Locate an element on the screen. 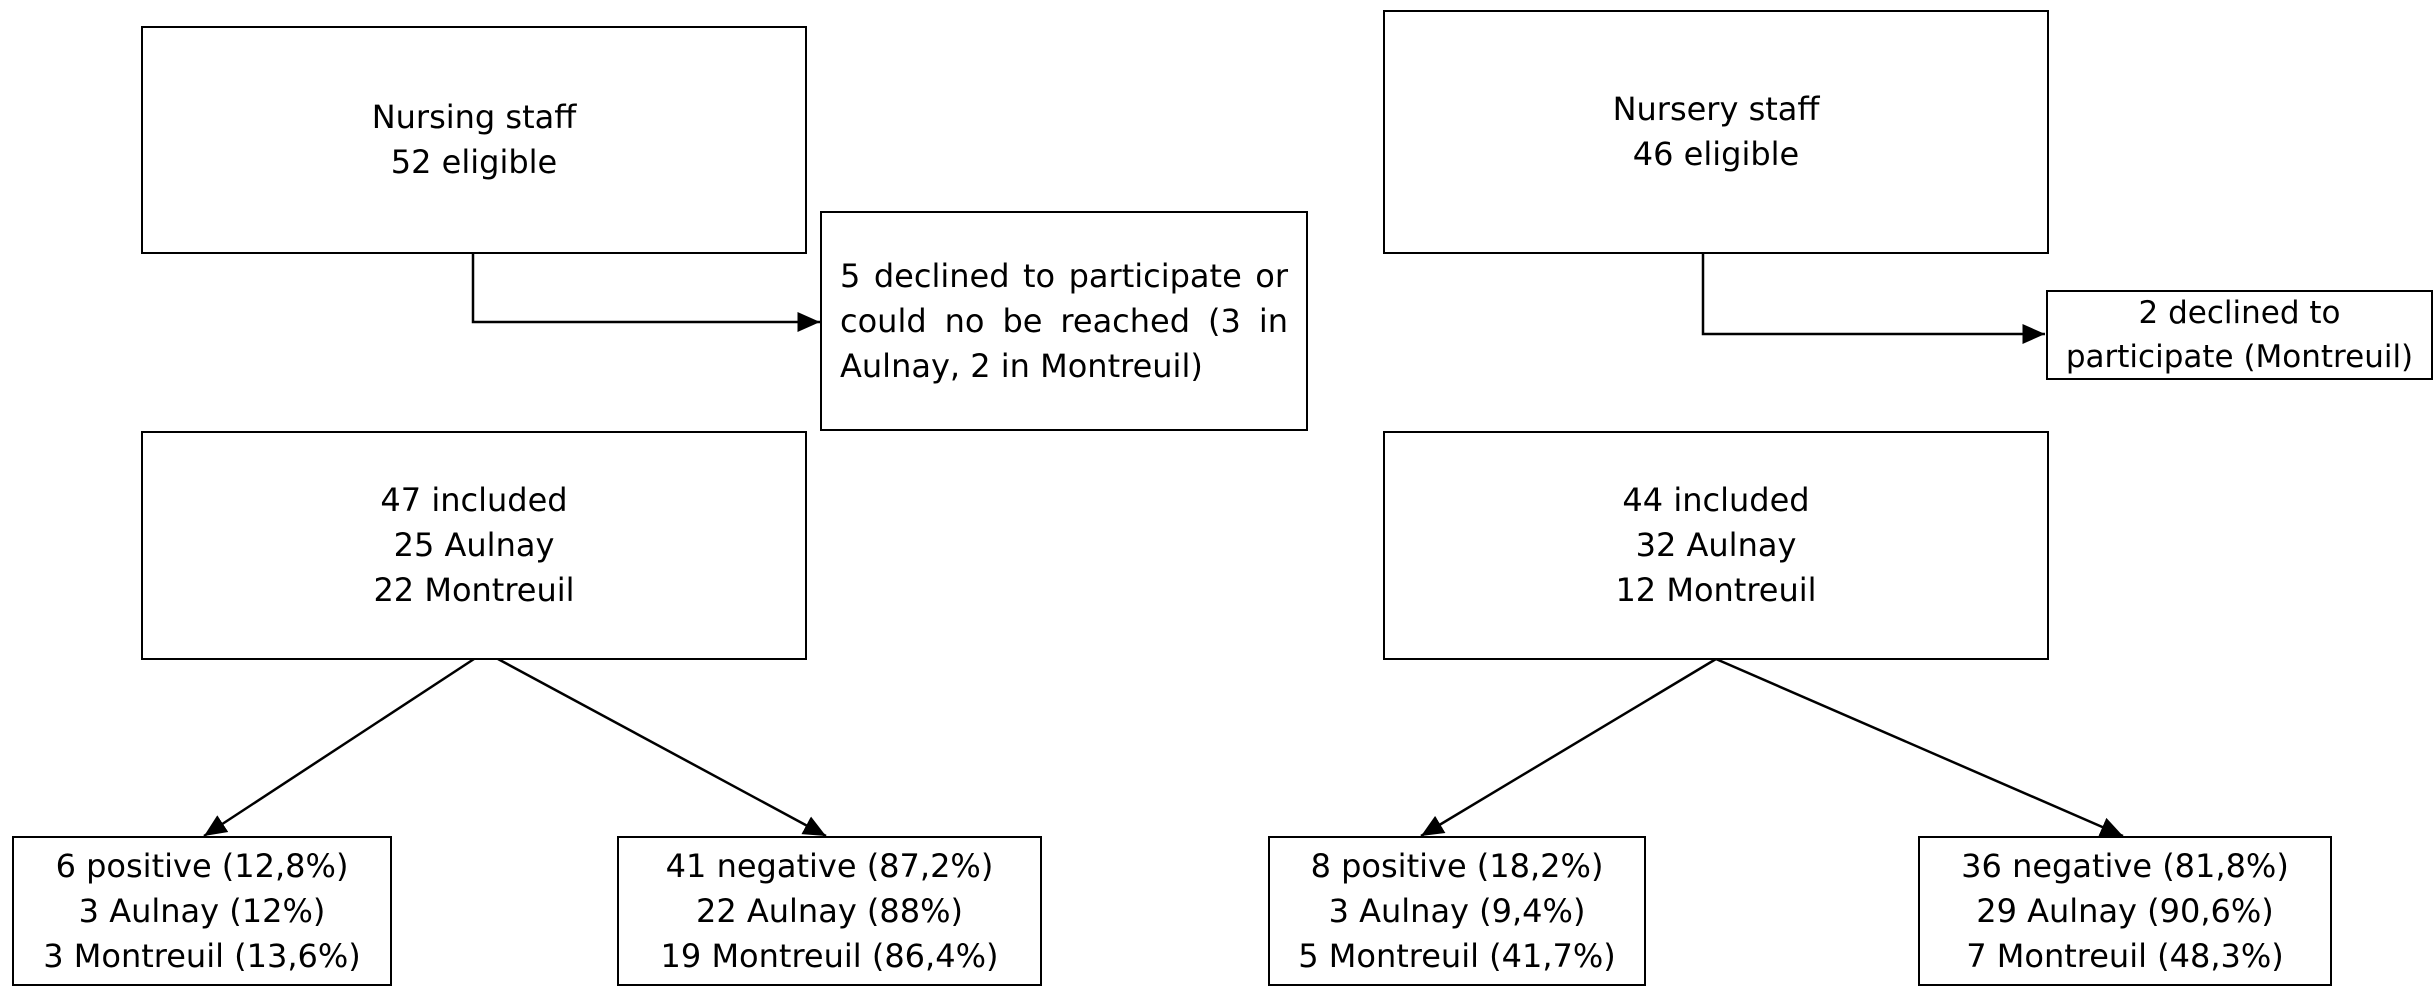 Image resolution: width=2433 pixels, height=986 pixels. nursing-negative-total: 41 negative (87,2%) is located at coordinates (829, 865).